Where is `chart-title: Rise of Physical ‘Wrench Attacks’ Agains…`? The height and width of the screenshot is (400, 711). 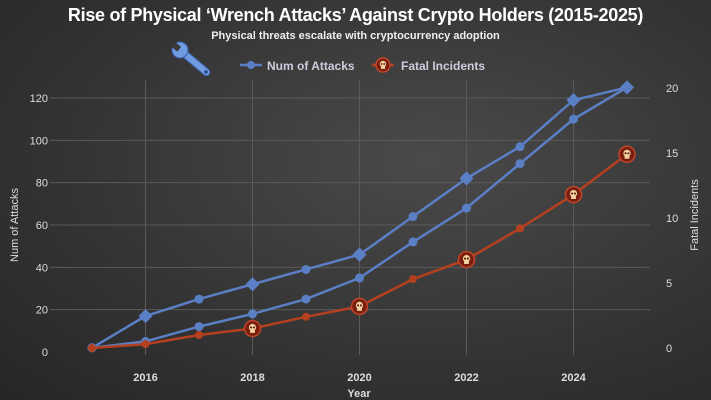 chart-title: Rise of Physical ‘Wrench Attacks’ Agains… is located at coordinates (355, 15).